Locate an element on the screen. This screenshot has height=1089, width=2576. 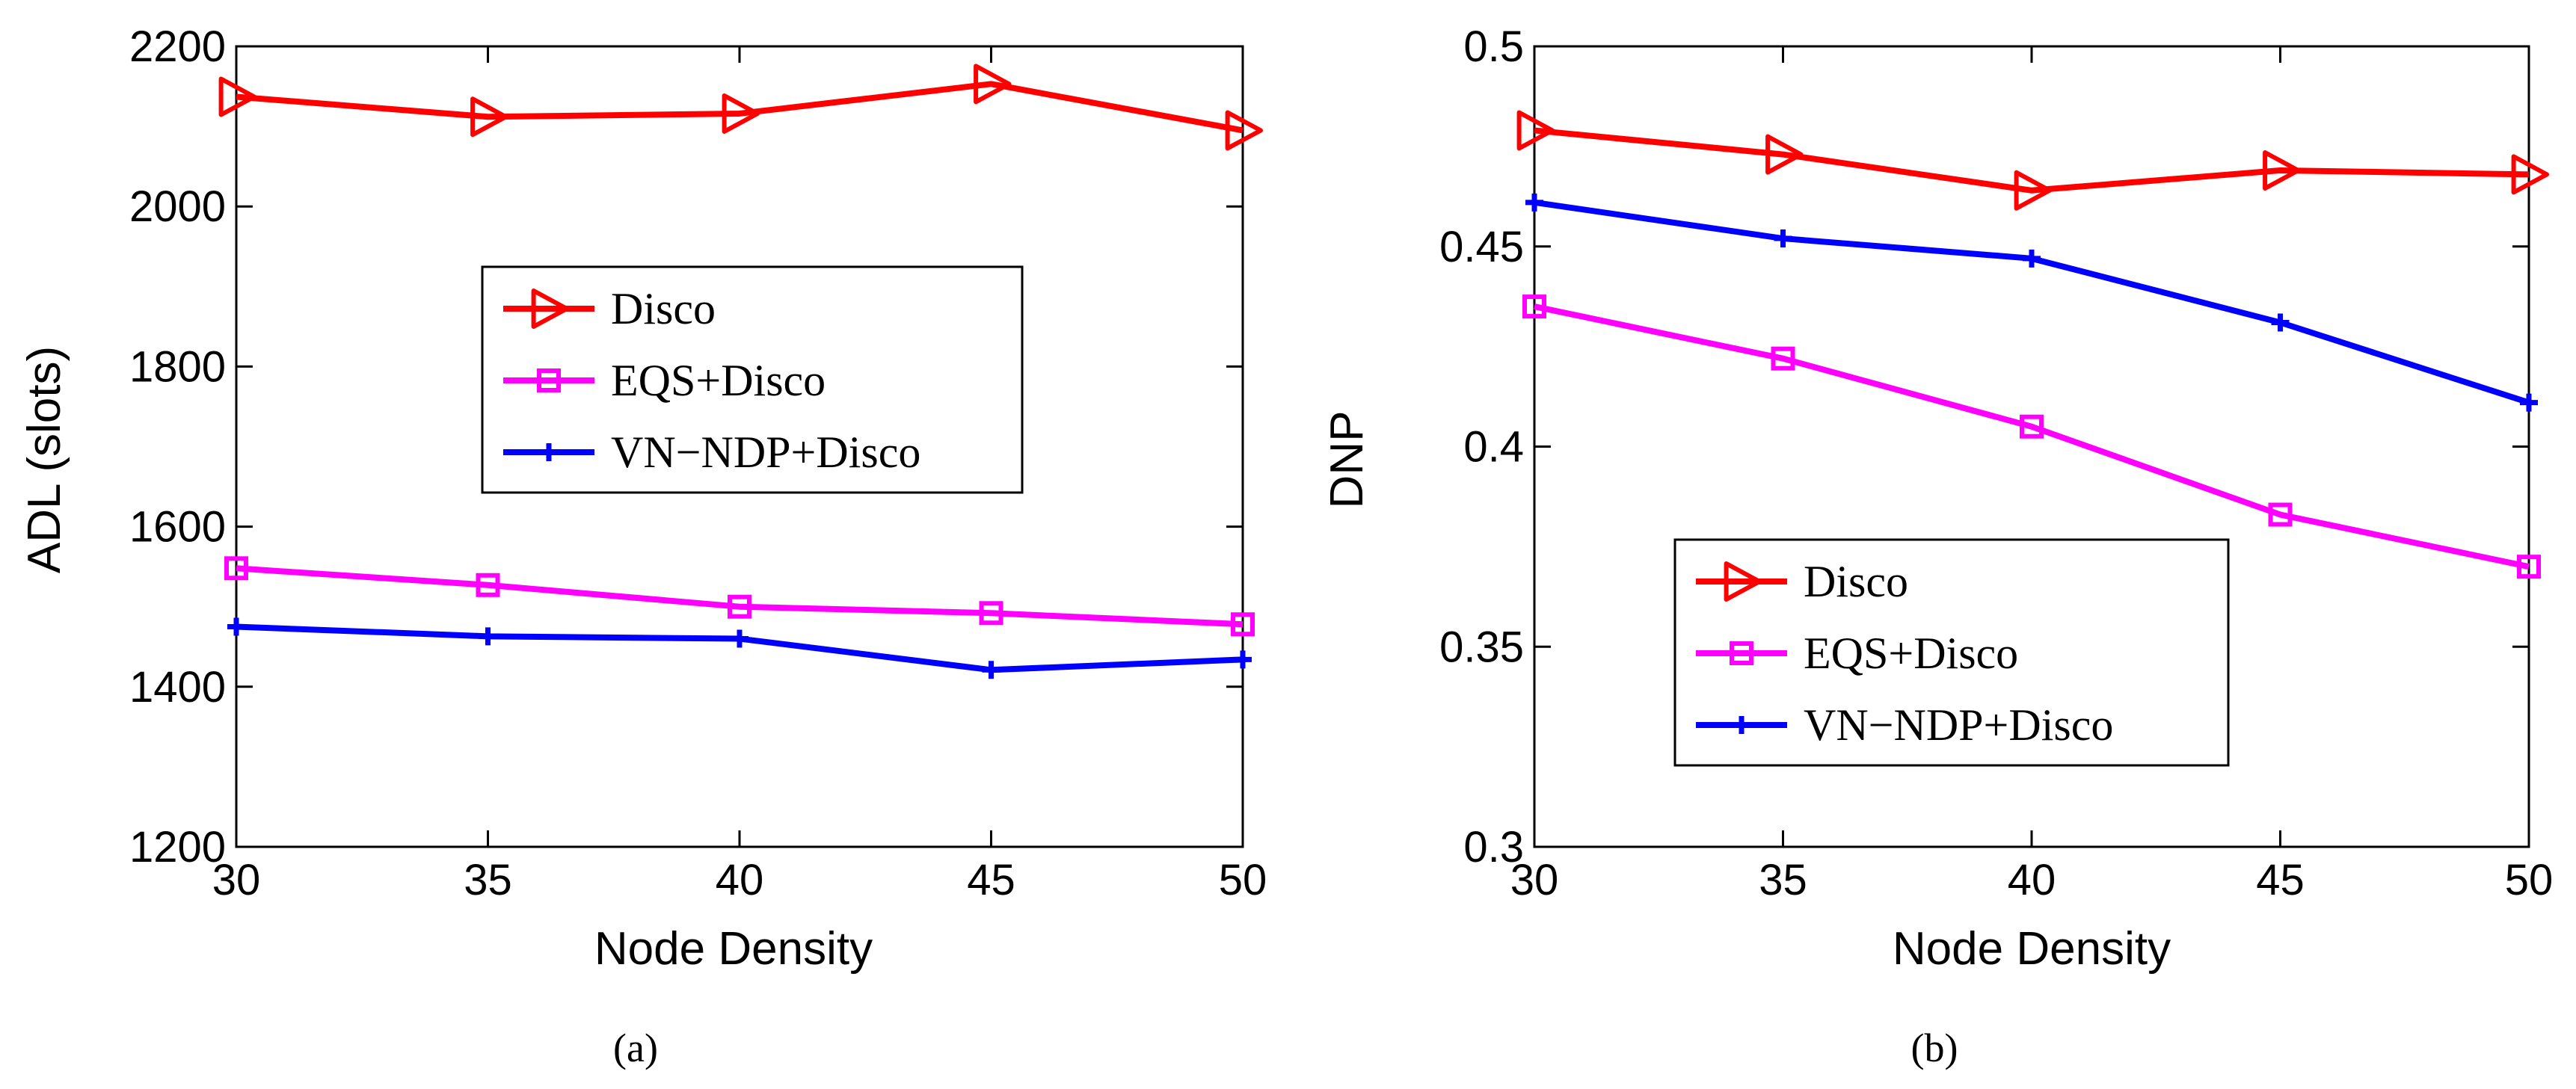
chart-a-ytick-label: 1600 is located at coordinates (177, 527).